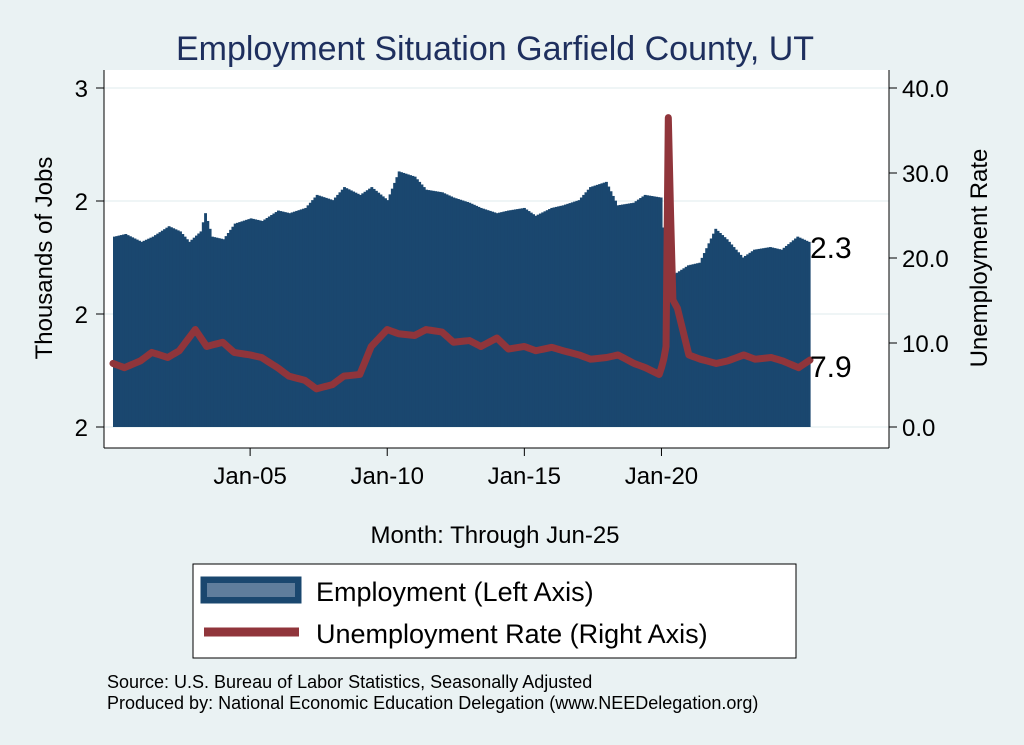 Image resolution: width=1024 pixels, height=745 pixels. What do you see at coordinates (925, 89) in the screenshot?
I see `right-tick-label: 40.0` at bounding box center [925, 89].